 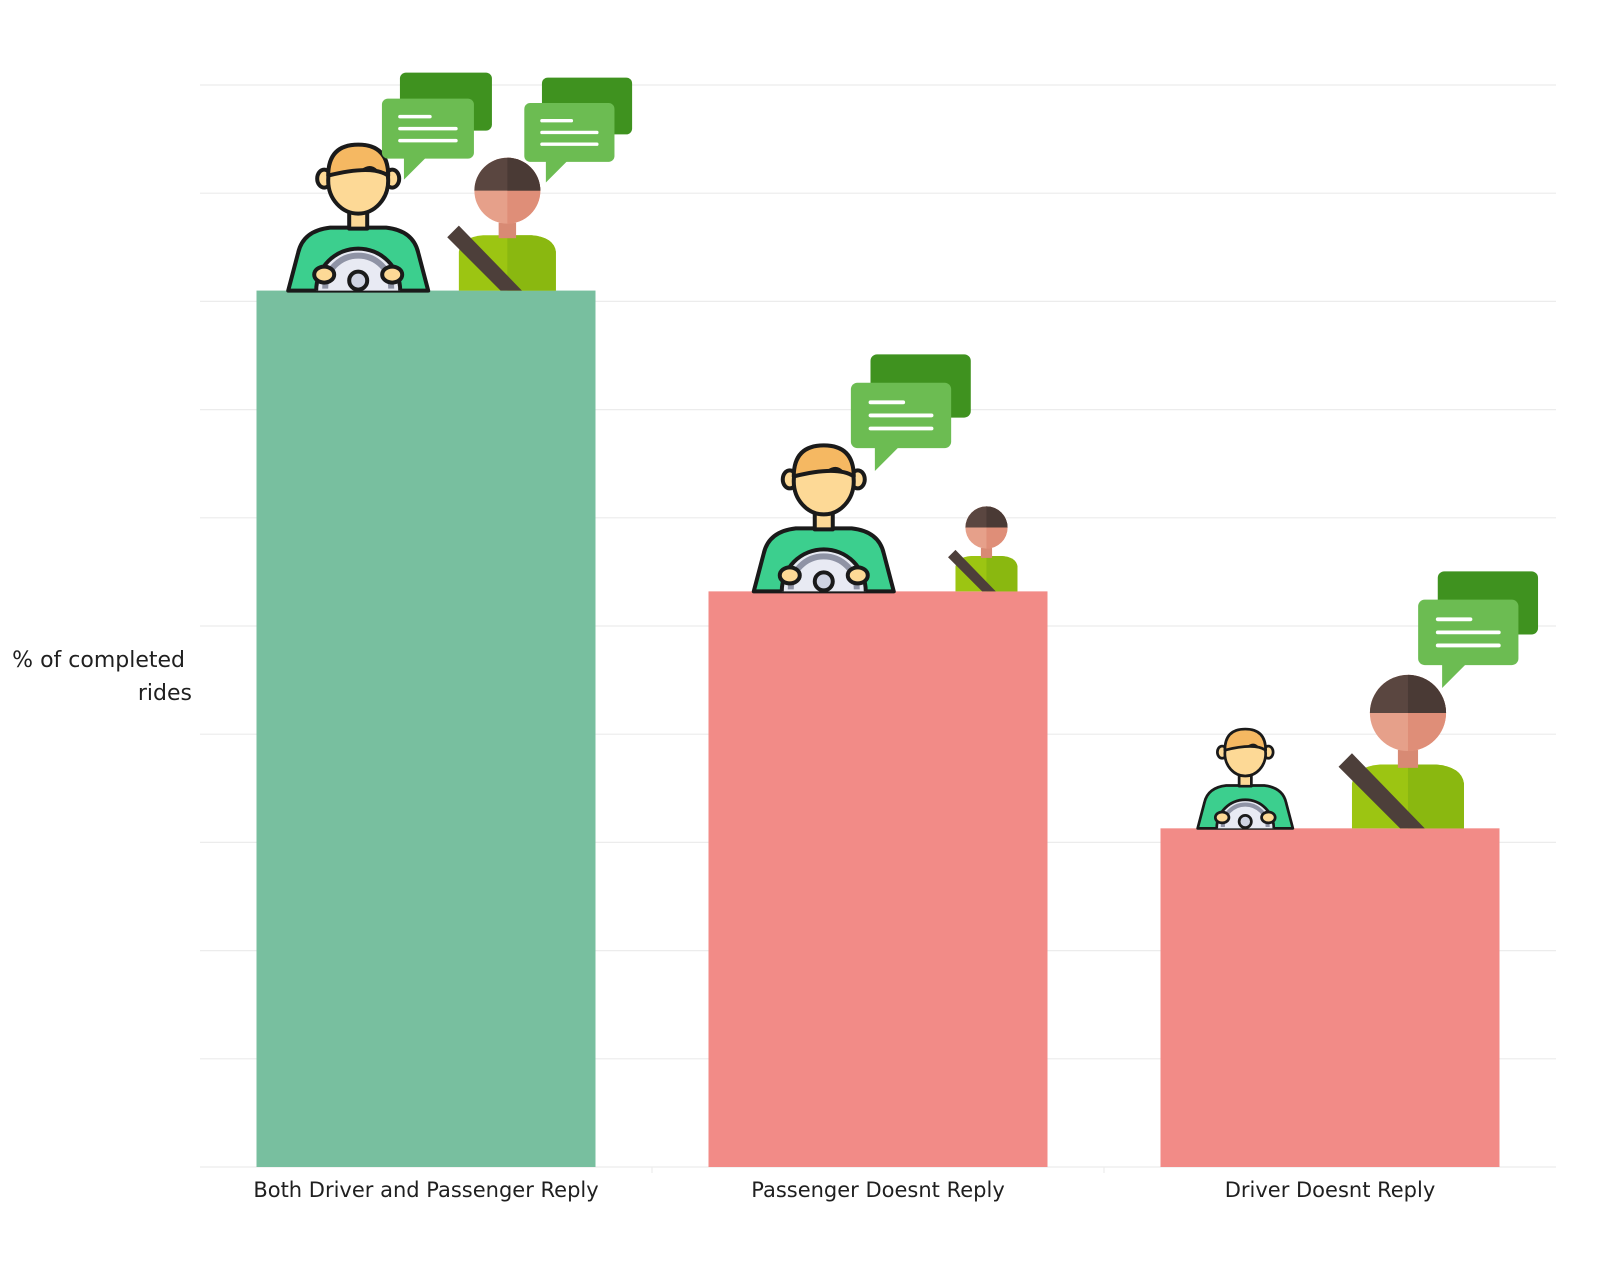 I want to click on y-axis-label-line-1: % of completed, so click(x=98, y=660).